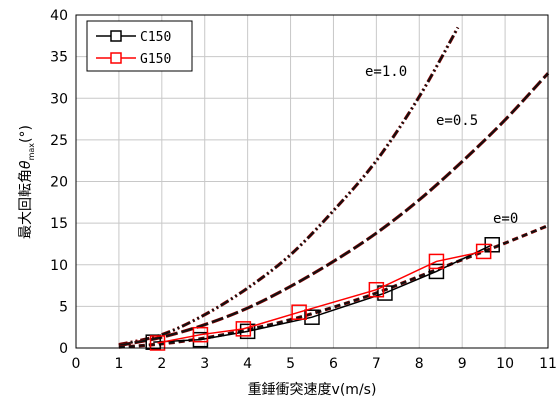 Image resolution: width=559 pixels, height=403 pixels. Describe the element at coordinates (314, 364) in the screenshot. I see `x-axis-ticks: 0 1 2 3 4 5 6 7 8 9 10 11` at that location.